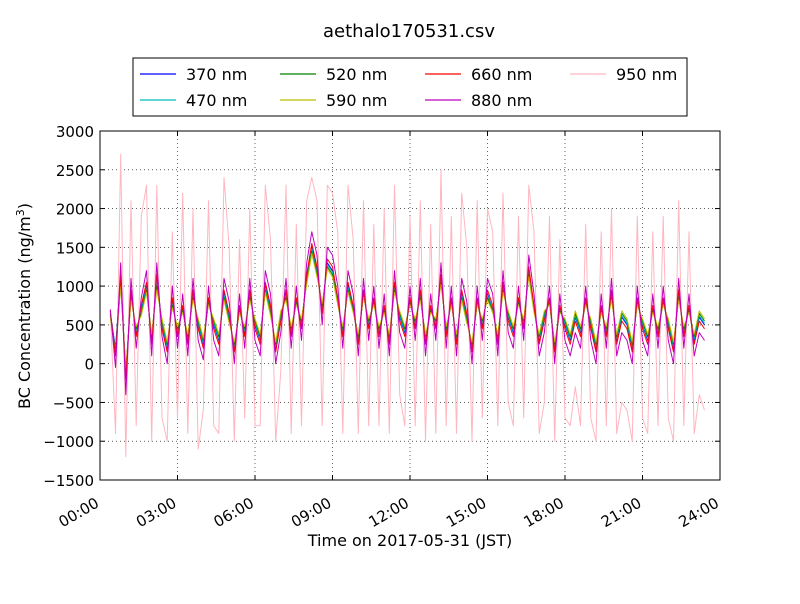  Describe the element at coordinates (24, 206) in the screenshot. I see `y-axis-label-close: )` at that location.